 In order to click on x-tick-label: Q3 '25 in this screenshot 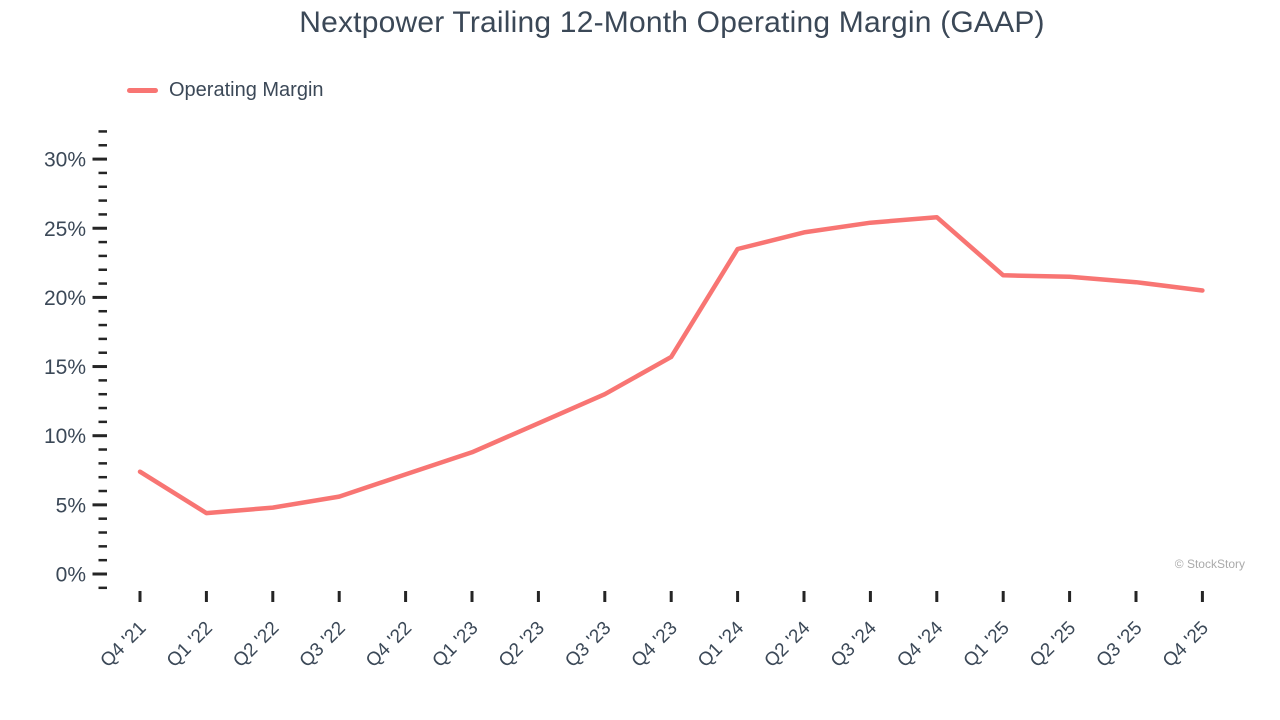, I will do `click(1120, 645)`.